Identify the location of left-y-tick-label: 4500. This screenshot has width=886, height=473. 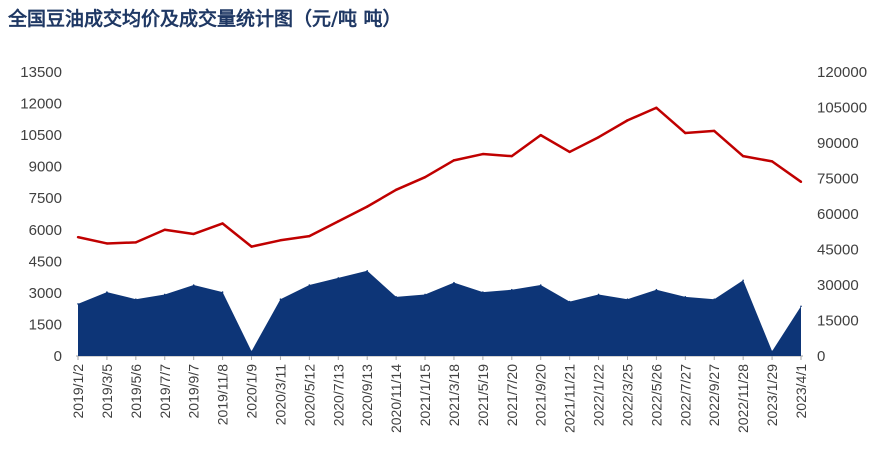
(45, 261).